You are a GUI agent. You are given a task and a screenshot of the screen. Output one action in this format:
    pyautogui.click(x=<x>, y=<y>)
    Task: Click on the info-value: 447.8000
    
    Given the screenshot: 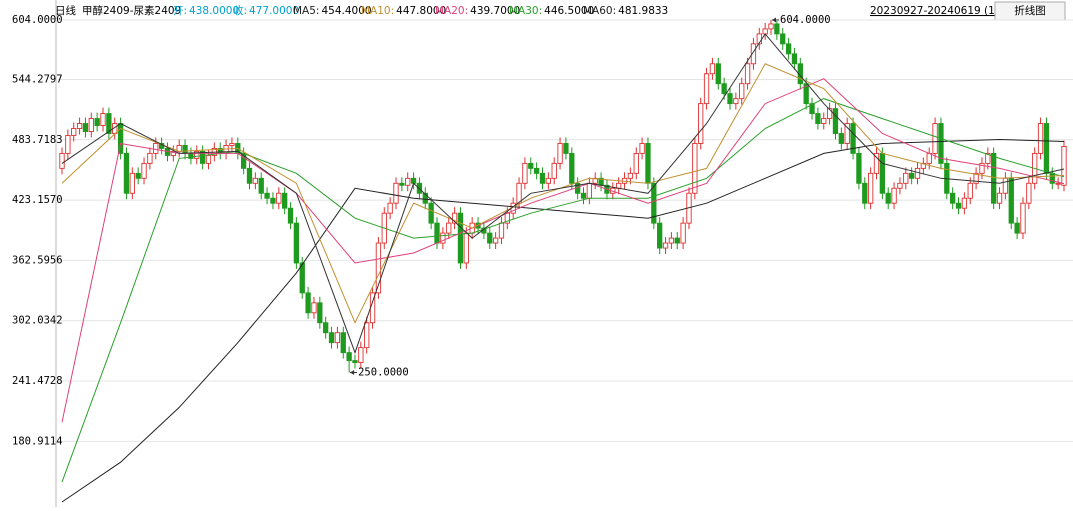 What is the action you would take?
    pyautogui.click(x=421, y=11)
    